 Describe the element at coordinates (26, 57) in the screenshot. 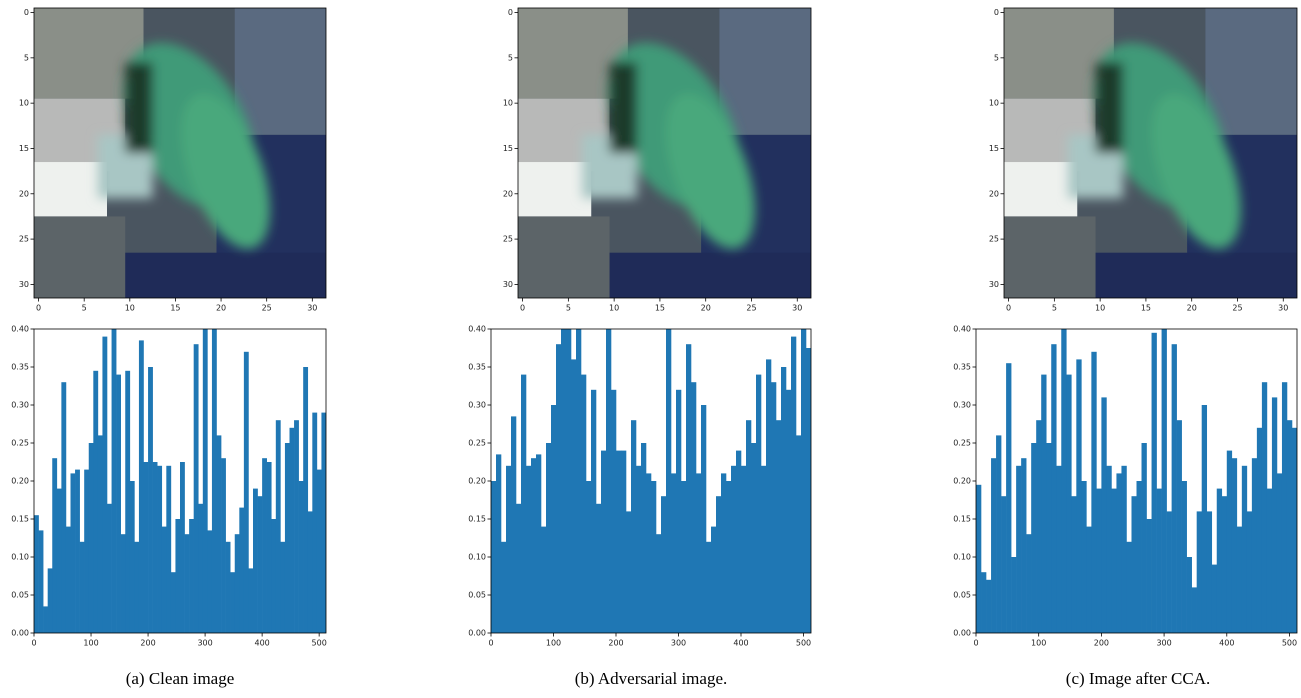

I see `y-tick-label: 5` at that location.